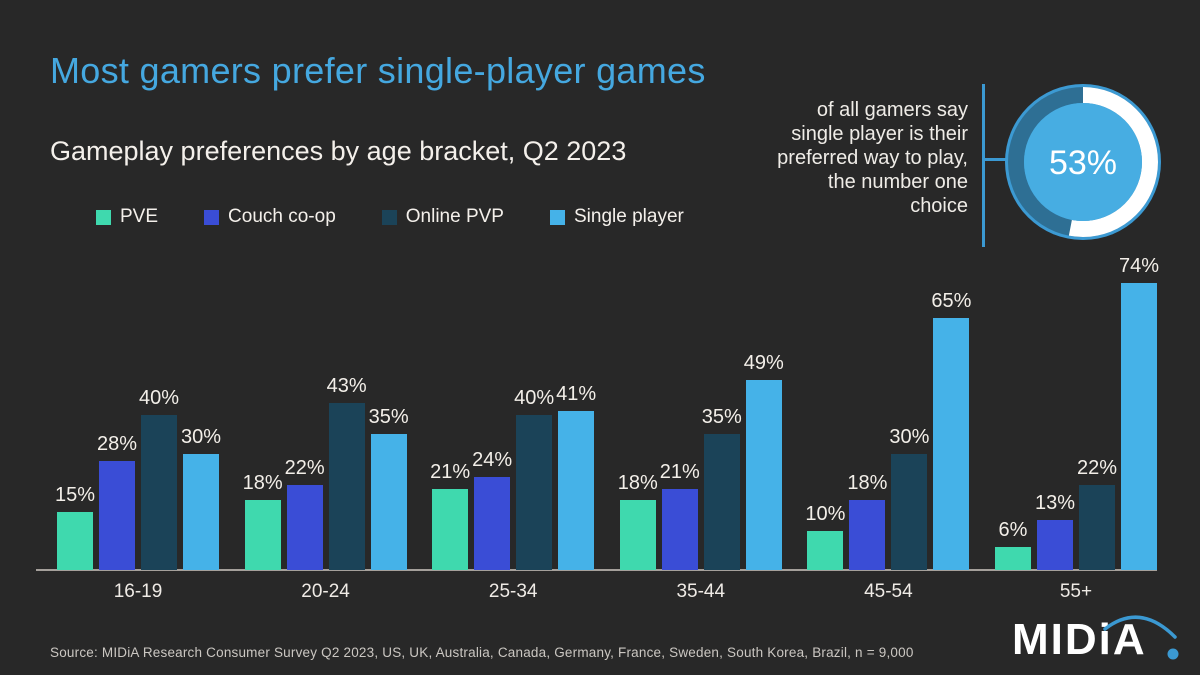 This screenshot has height=675, width=1200. What do you see at coordinates (1054, 502) in the screenshot?
I see `bar-value-label: 13%` at bounding box center [1054, 502].